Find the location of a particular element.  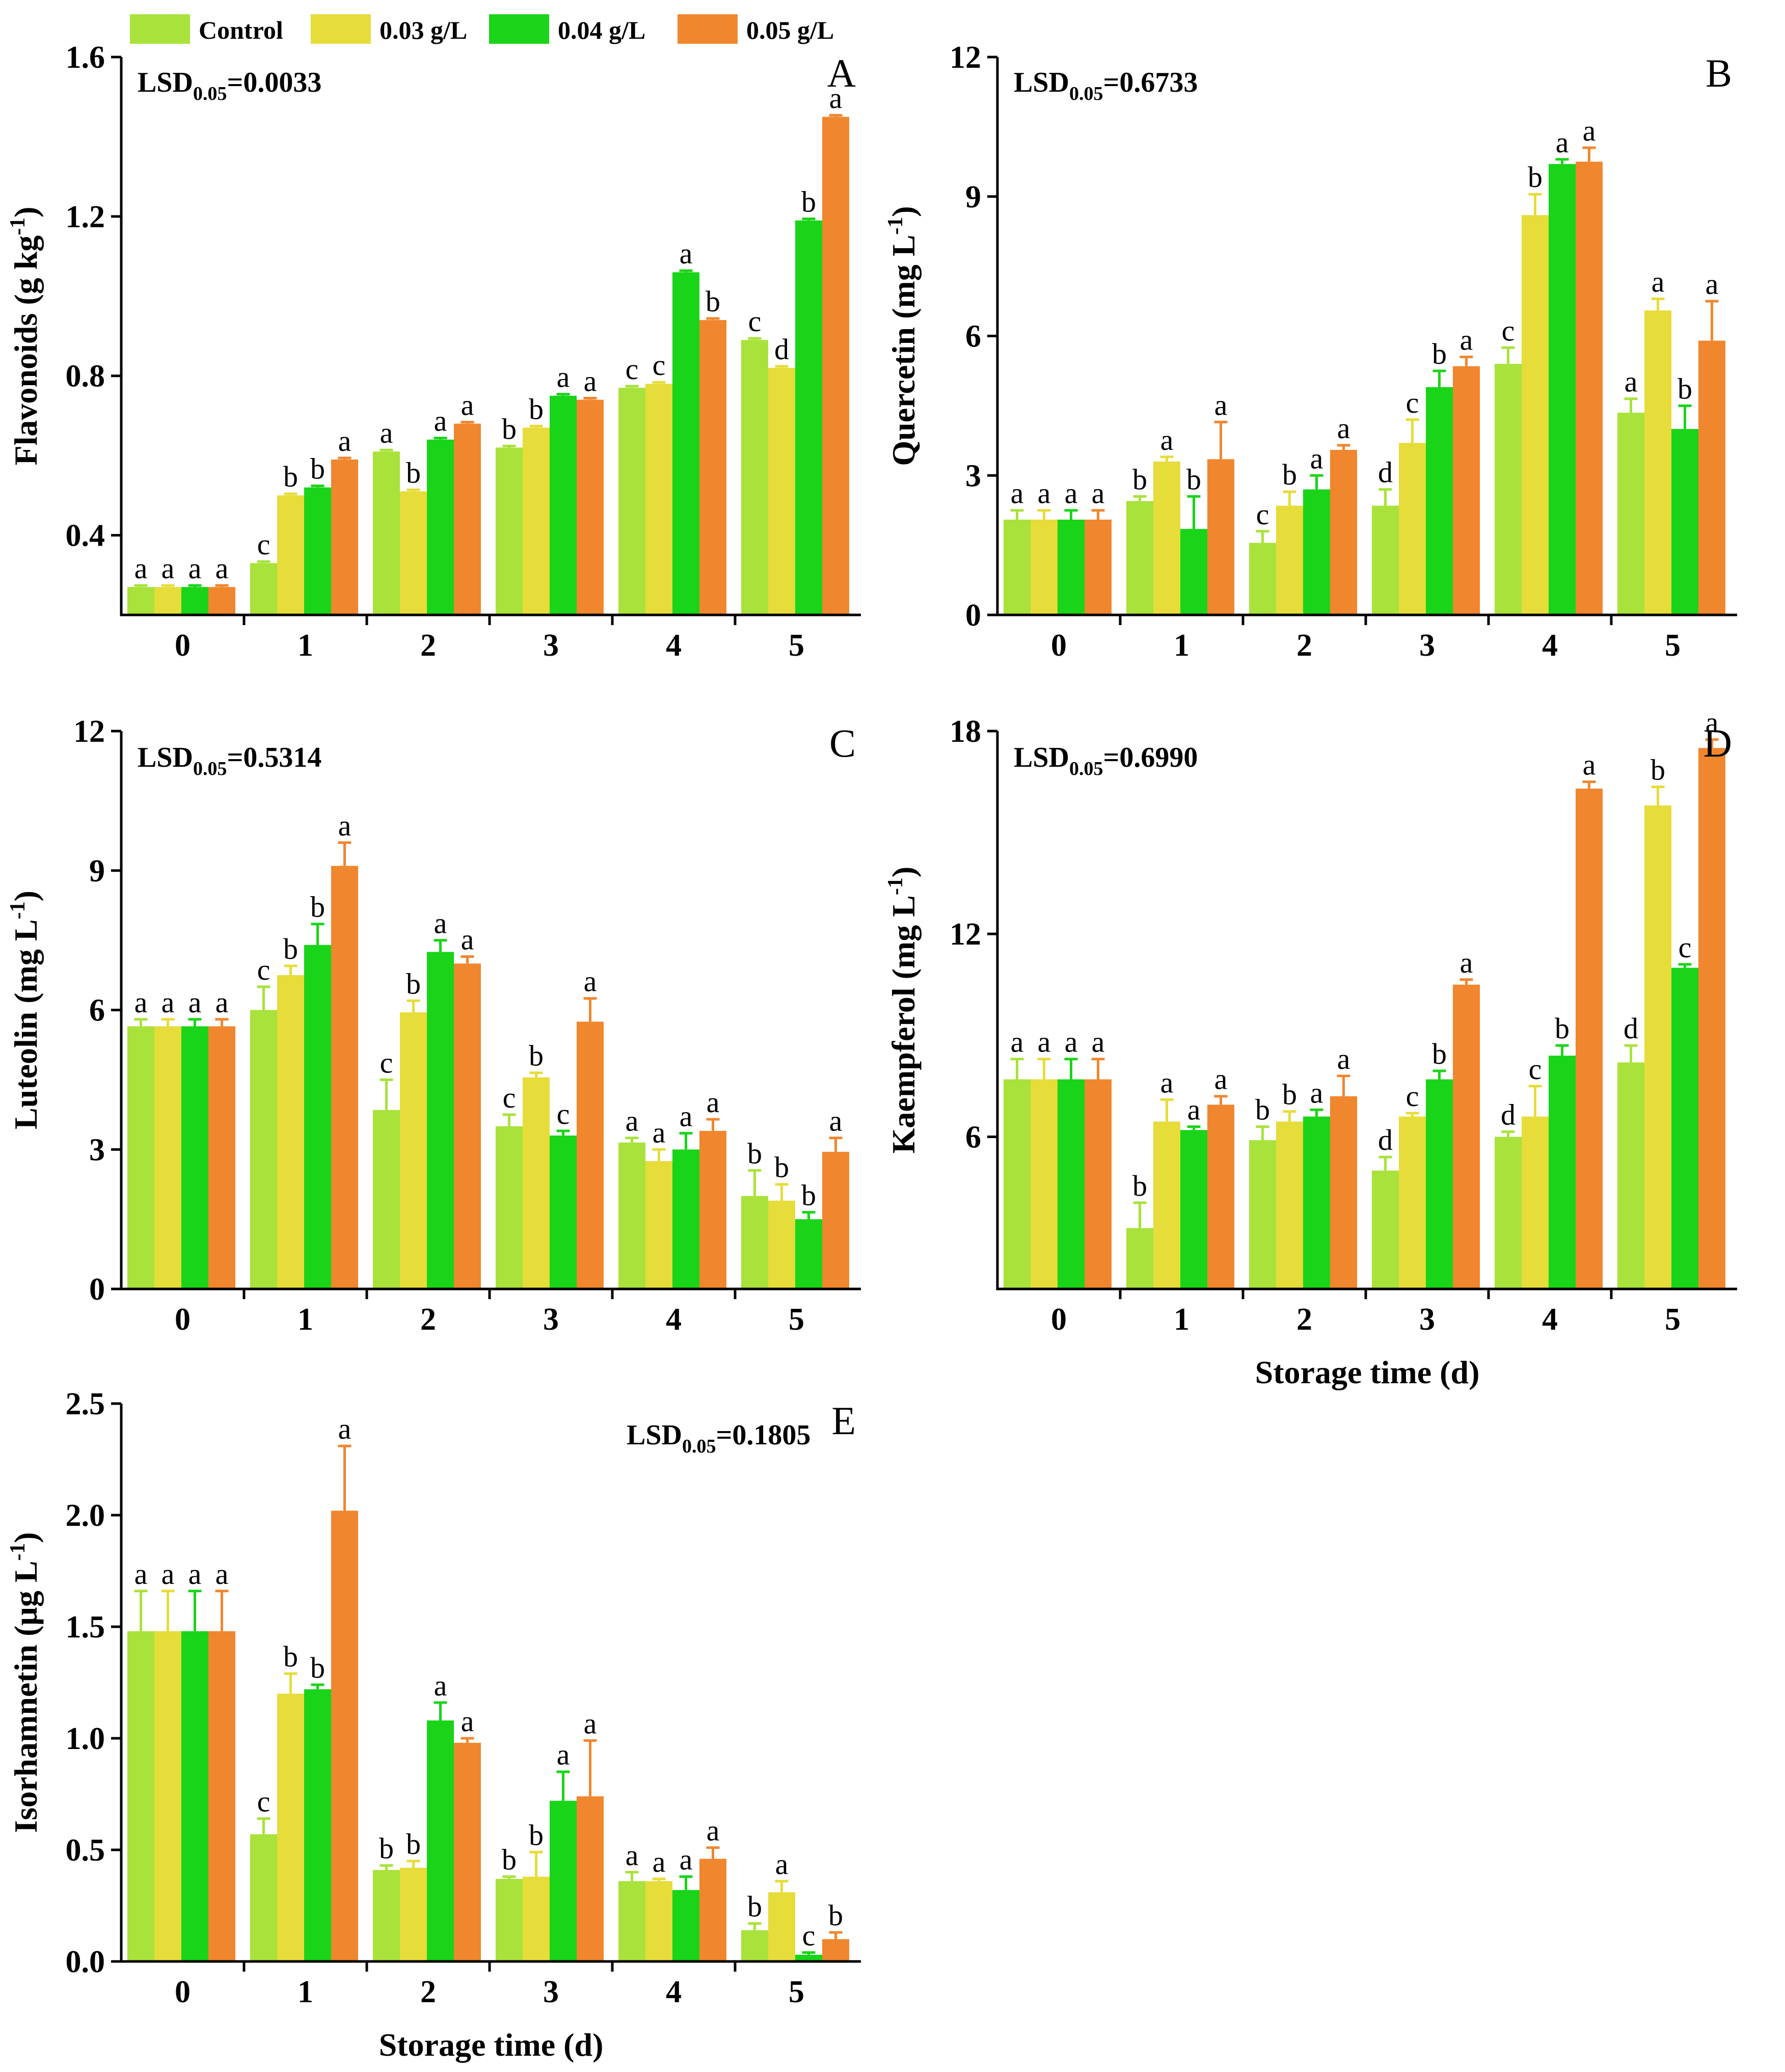

sig-letter-C-s2-c2: a is located at coordinates (440, 924).